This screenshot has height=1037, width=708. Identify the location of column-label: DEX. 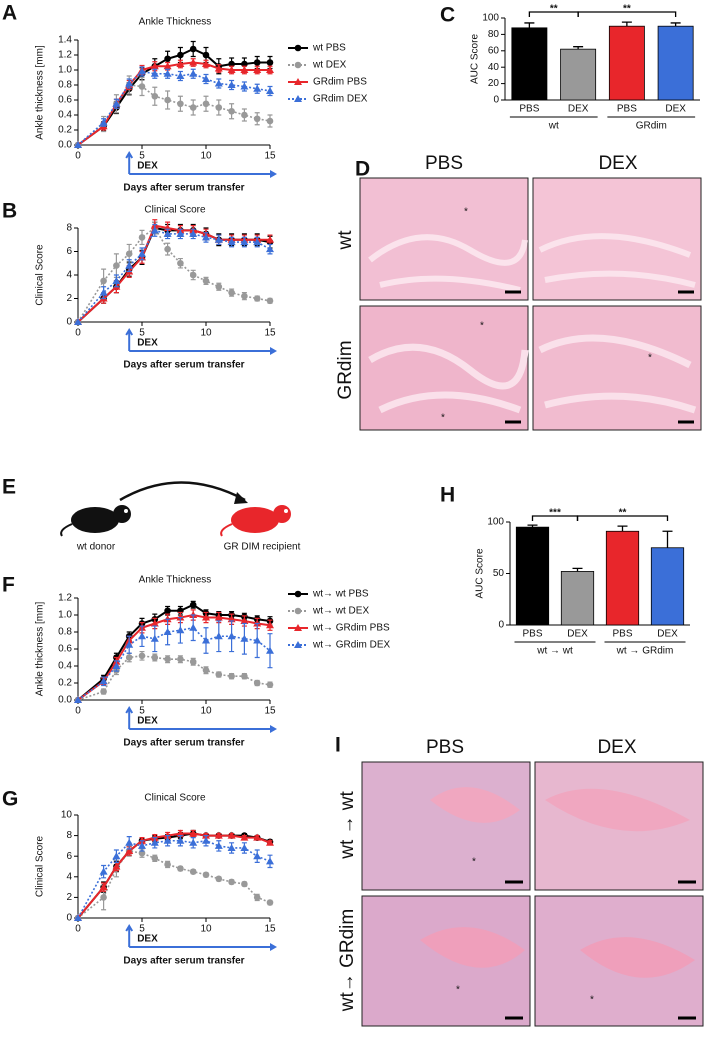
(616, 747).